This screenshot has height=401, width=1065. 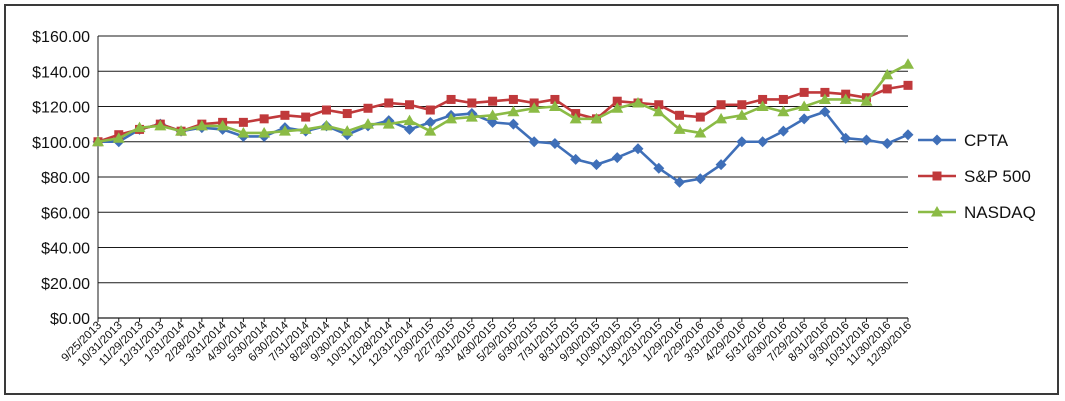 What do you see at coordinates (61, 37) in the screenshot?
I see `y-tick-label: $160.00` at bounding box center [61, 37].